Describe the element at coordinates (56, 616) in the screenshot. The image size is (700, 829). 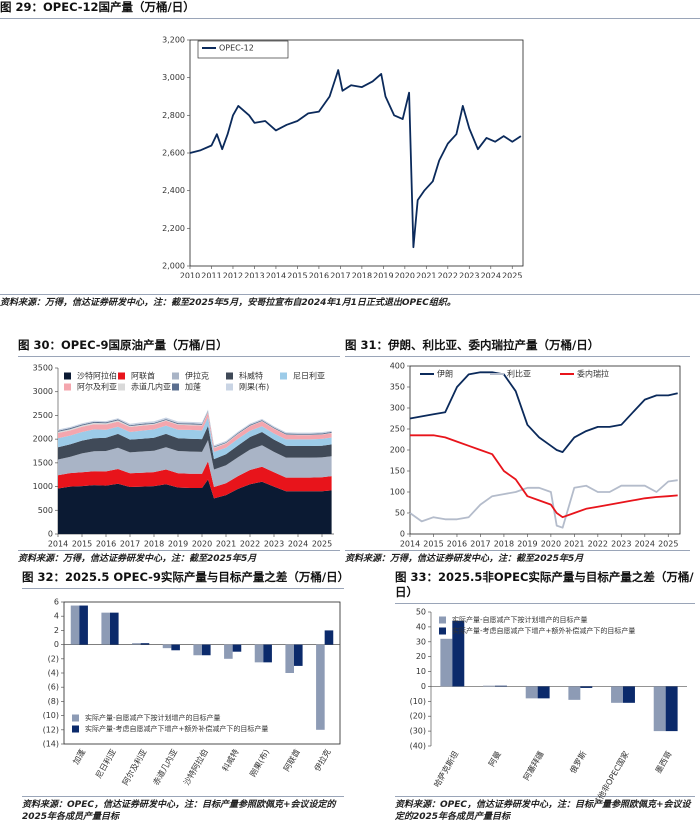
I see `y-tick-label: 4` at that location.